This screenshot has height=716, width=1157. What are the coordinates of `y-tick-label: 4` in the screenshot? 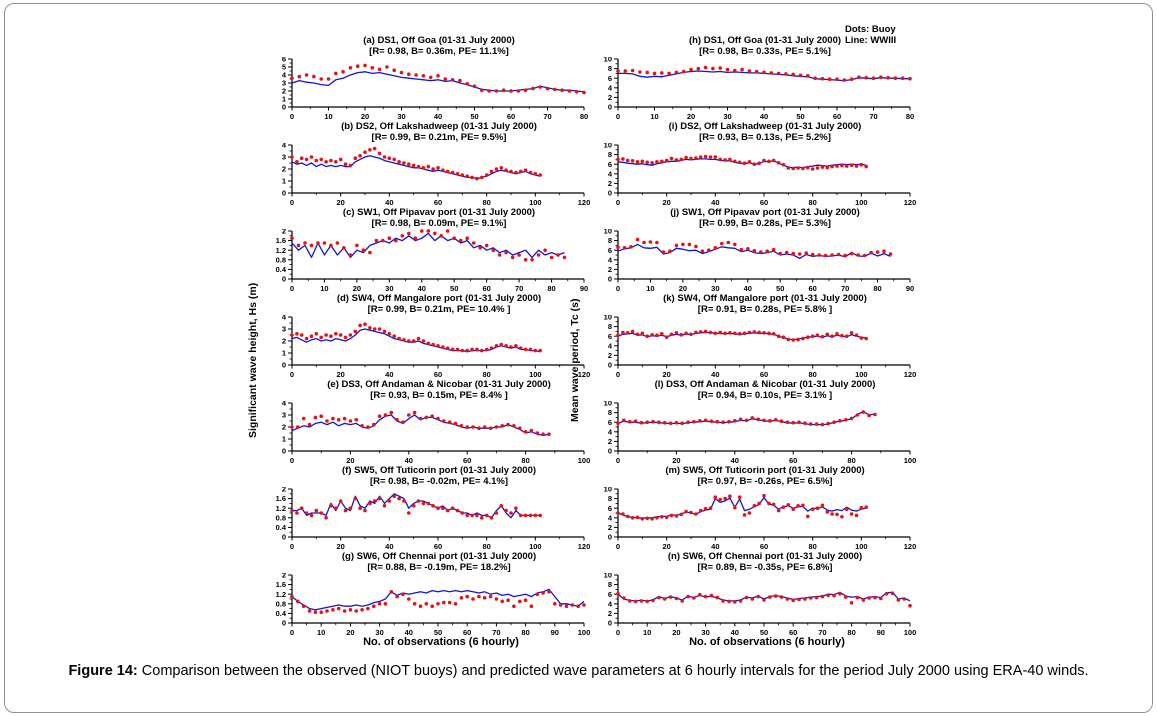 It's located at (610, 603).